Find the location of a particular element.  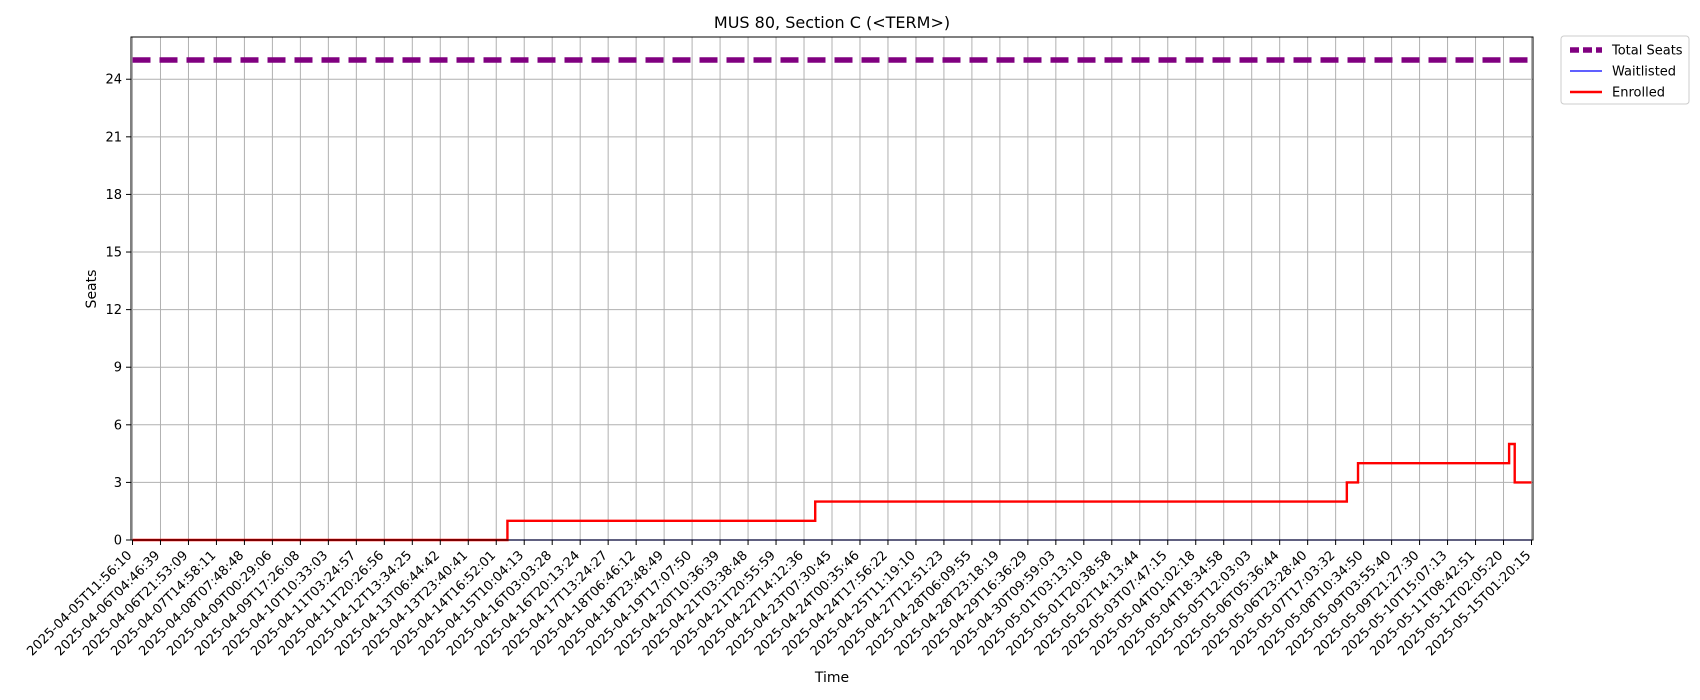

y-axis-ticks: 0 3 6 9 12 15 18 21 24 is located at coordinates (118, 311).